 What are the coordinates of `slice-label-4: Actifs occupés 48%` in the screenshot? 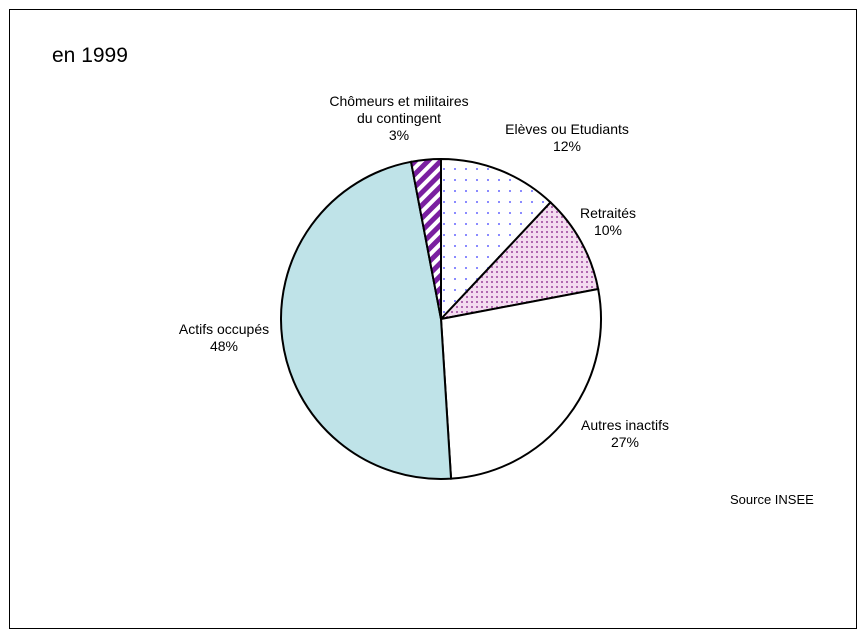 It's located at (224, 337).